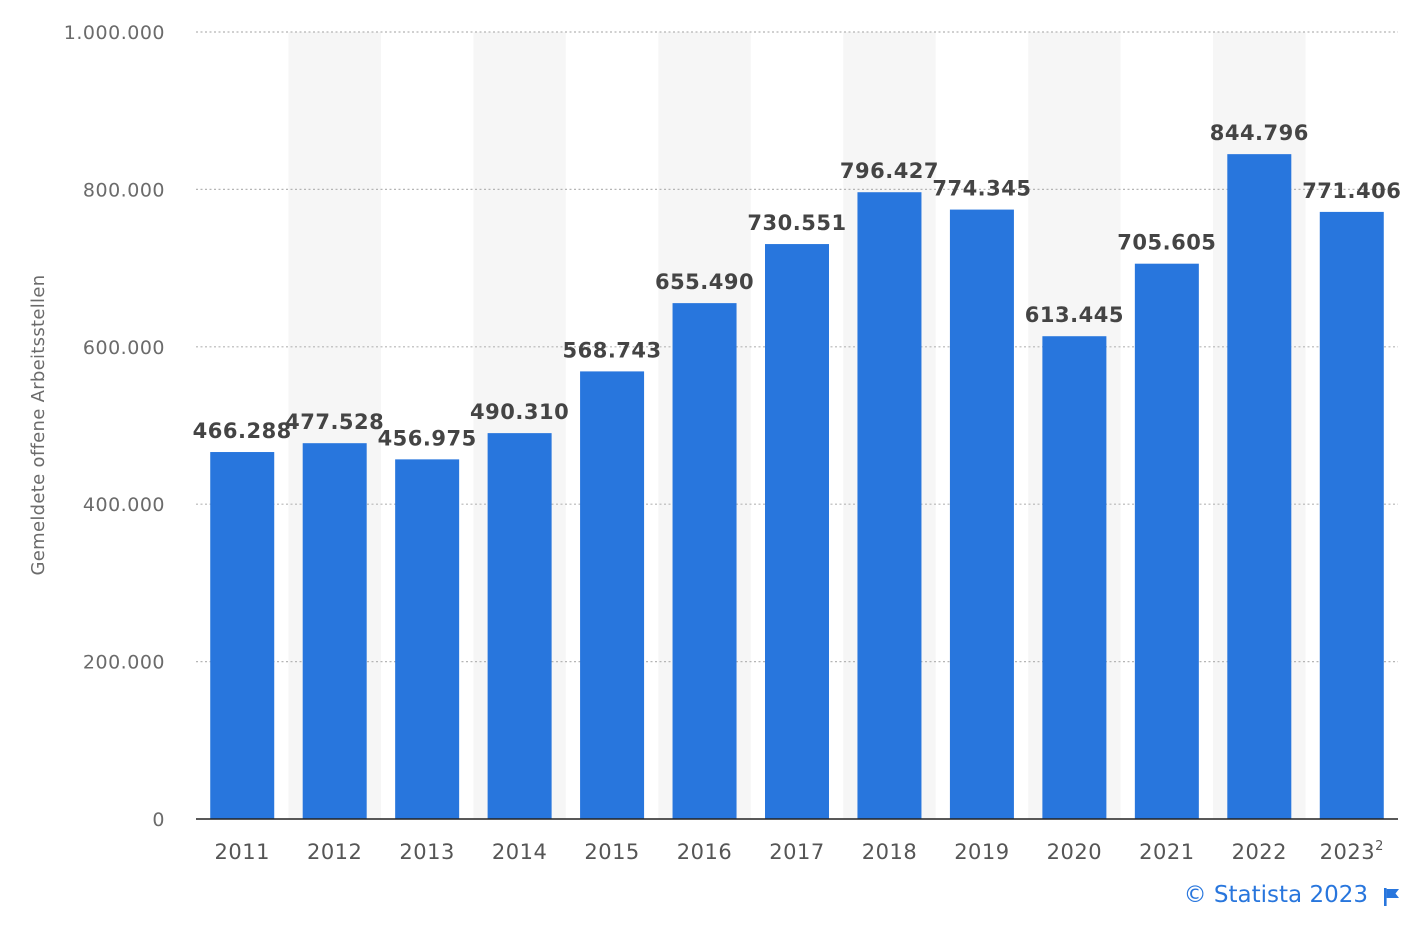  I want to click on bar-2020, so click(1074, 577).